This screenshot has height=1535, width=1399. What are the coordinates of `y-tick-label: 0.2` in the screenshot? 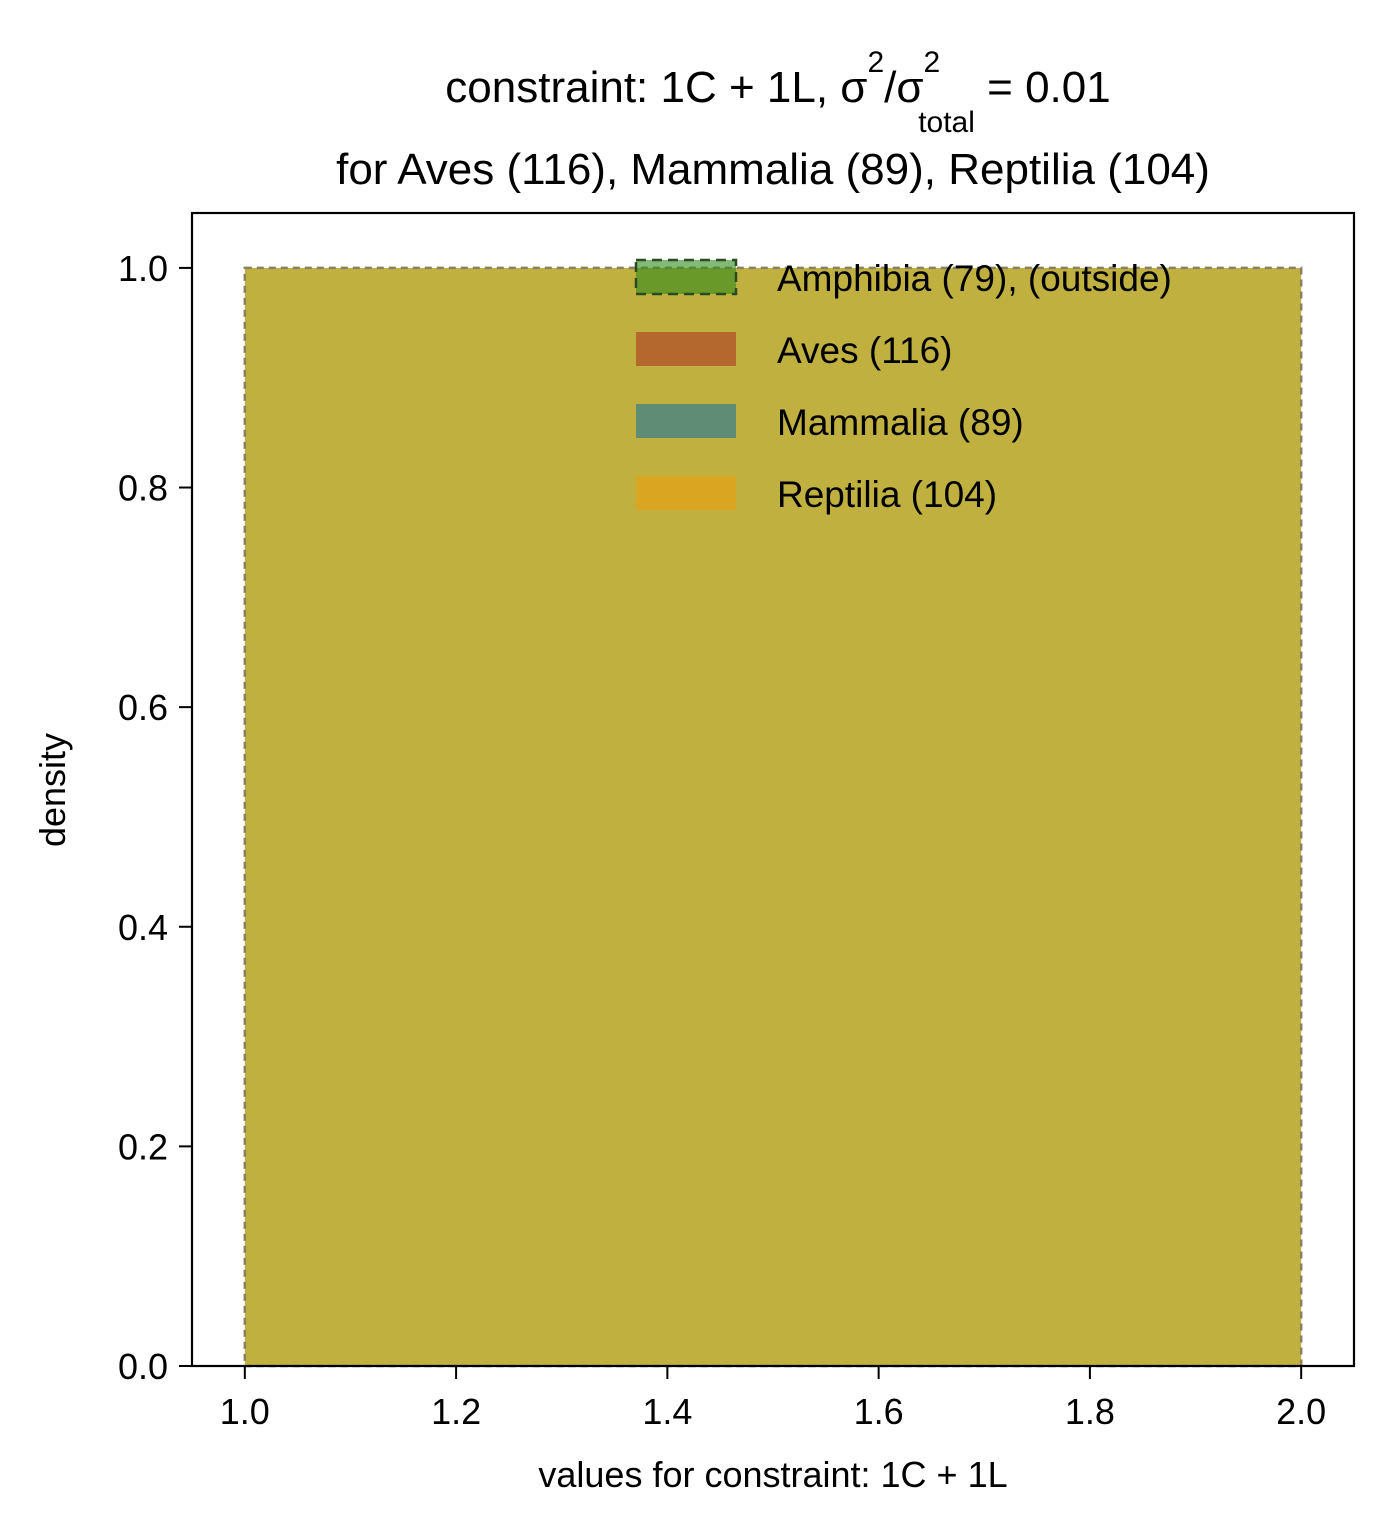 It's located at (143, 1146).